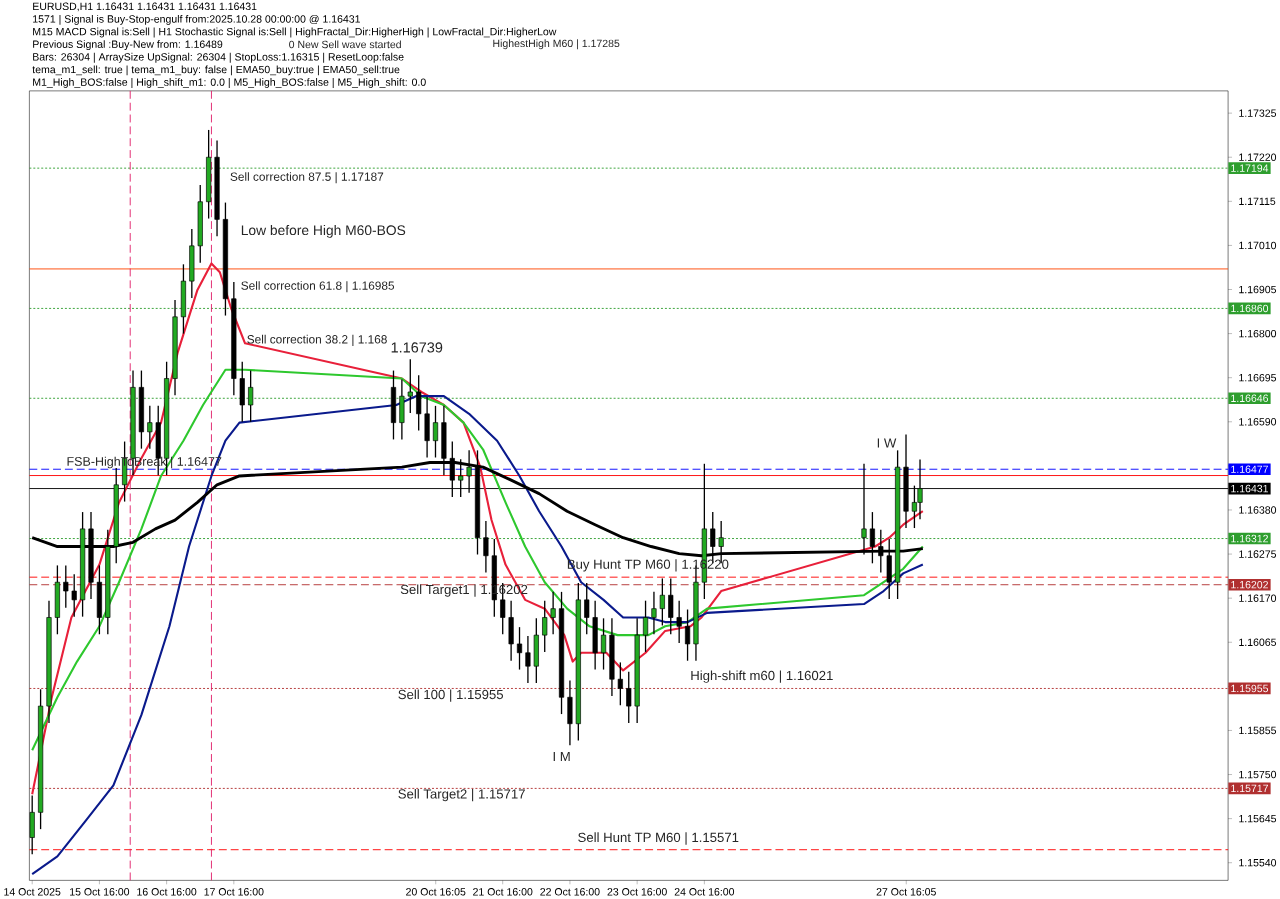 The image size is (1280, 899). What do you see at coordinates (317, 340) in the screenshot?
I see `annotation: Sell correction 38.2 | 1.168` at bounding box center [317, 340].